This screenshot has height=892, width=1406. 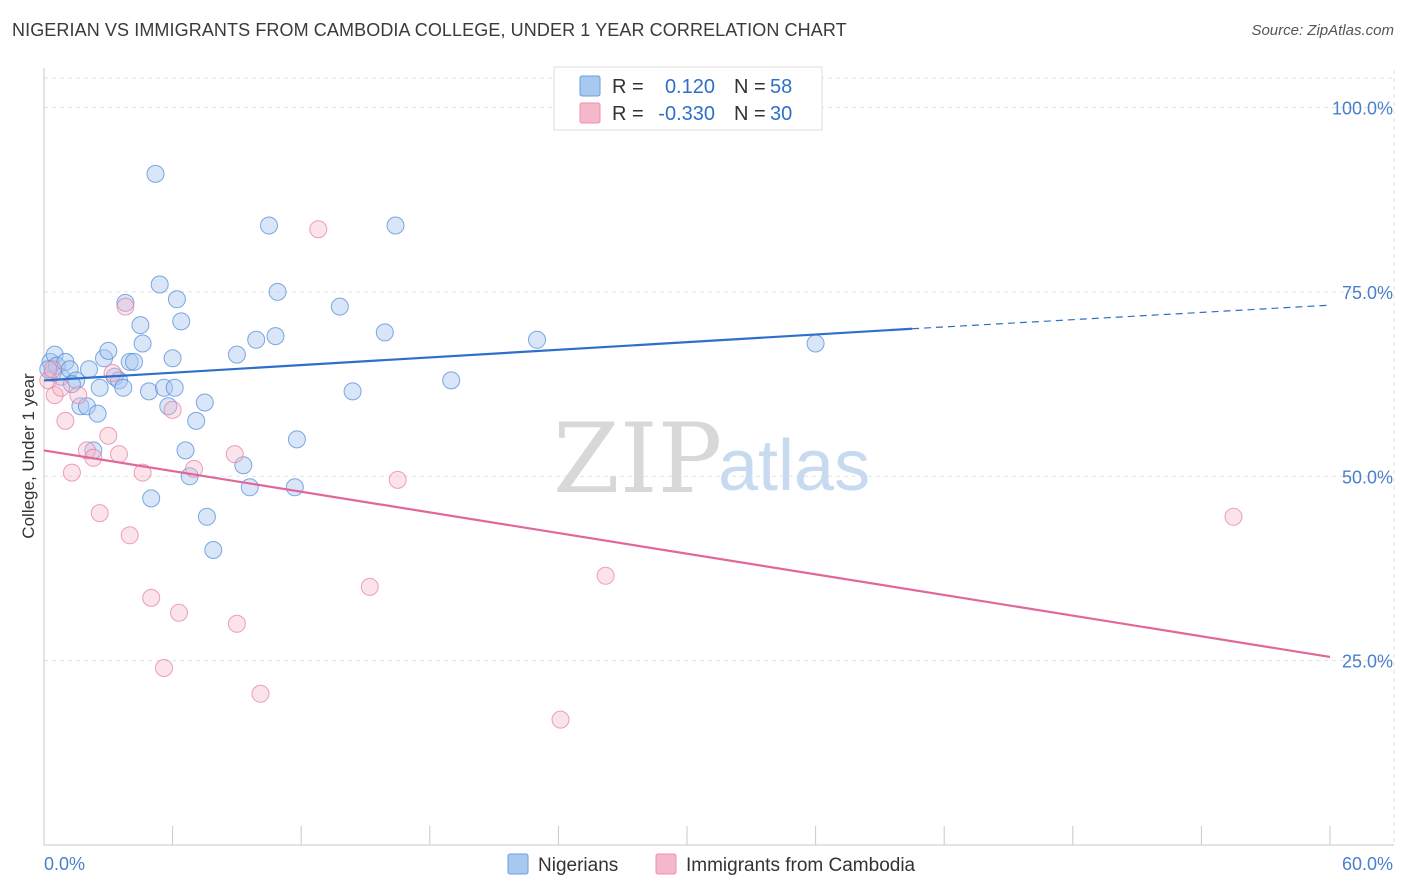 What do you see at coordinates (1322, 30) in the screenshot?
I see `source-label: Source: ZipAtlas.com` at bounding box center [1322, 30].